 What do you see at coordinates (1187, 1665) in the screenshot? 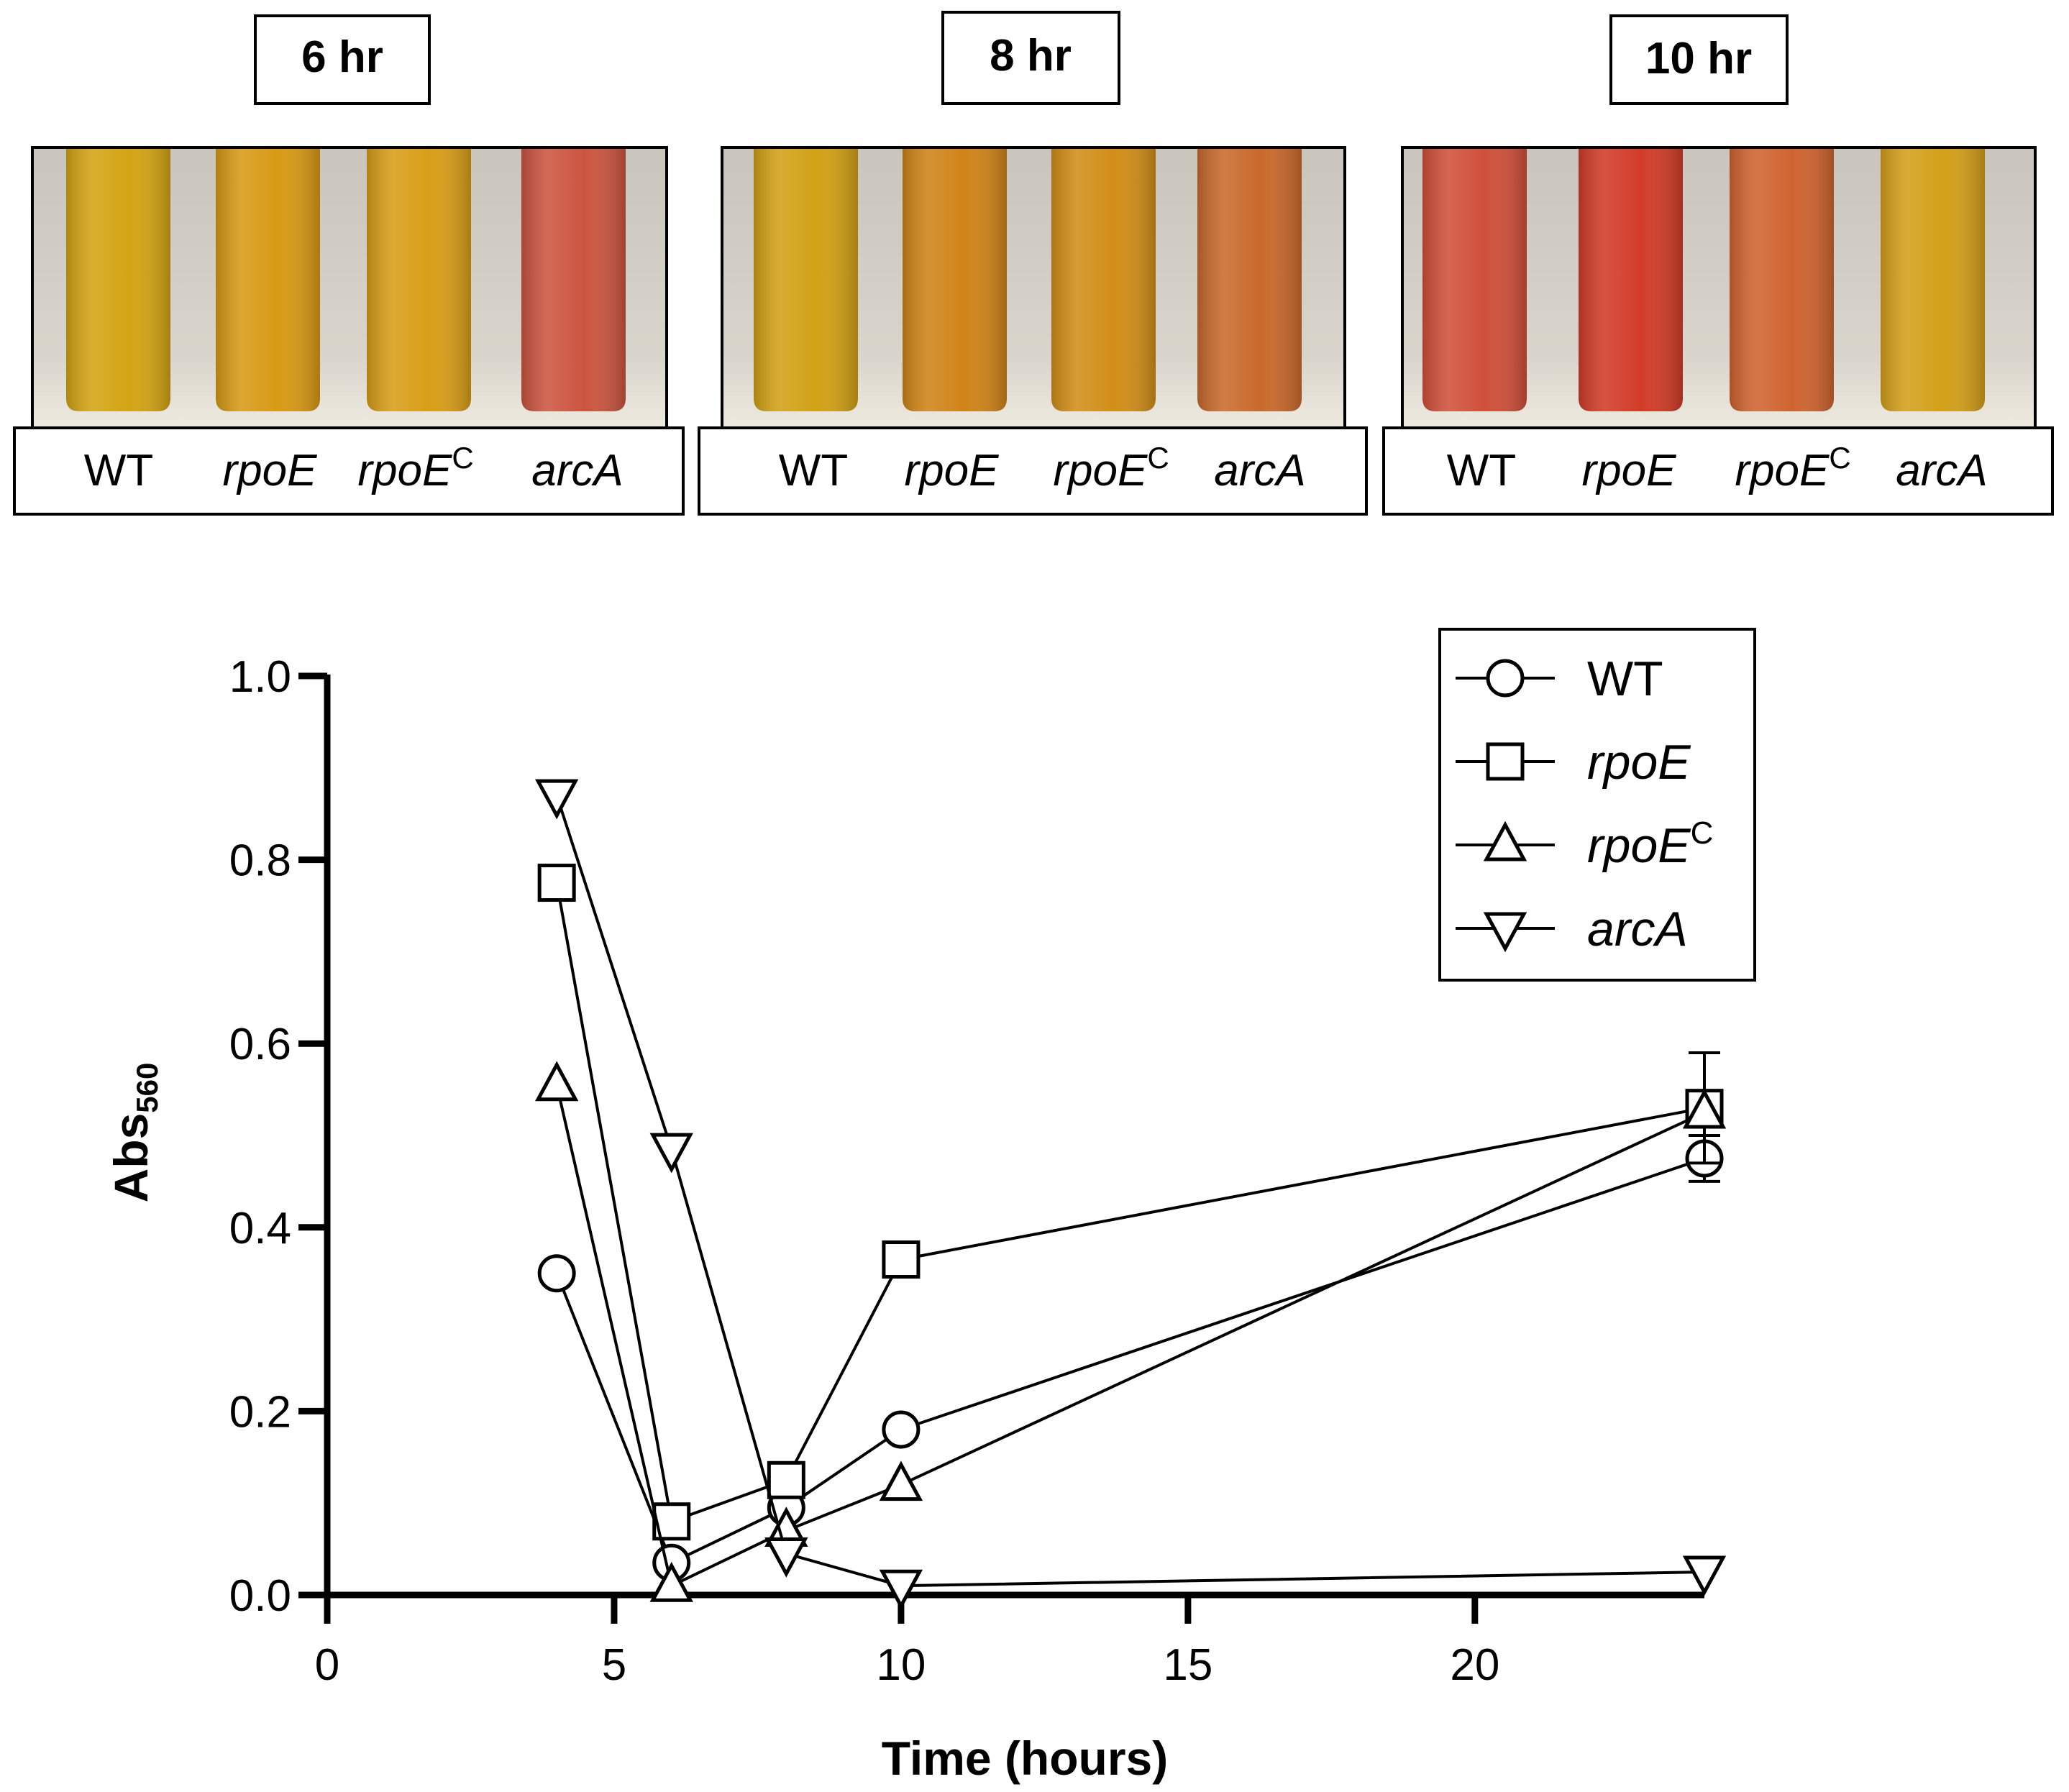
I see `x-tick-label: 15` at bounding box center [1187, 1665].